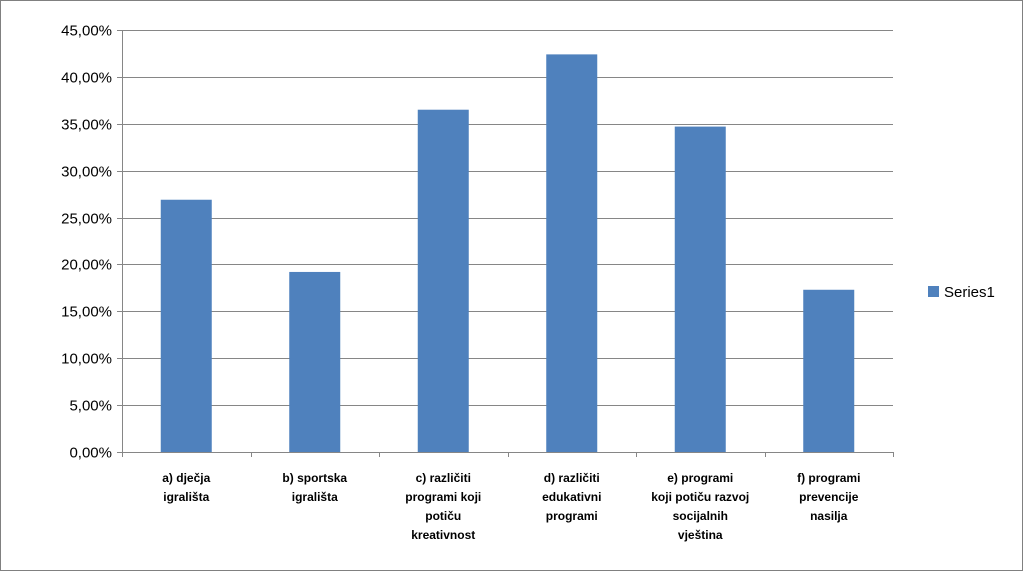 The image size is (1023, 571). I want to click on x-tick-label-line: edukativni, so click(571, 497).